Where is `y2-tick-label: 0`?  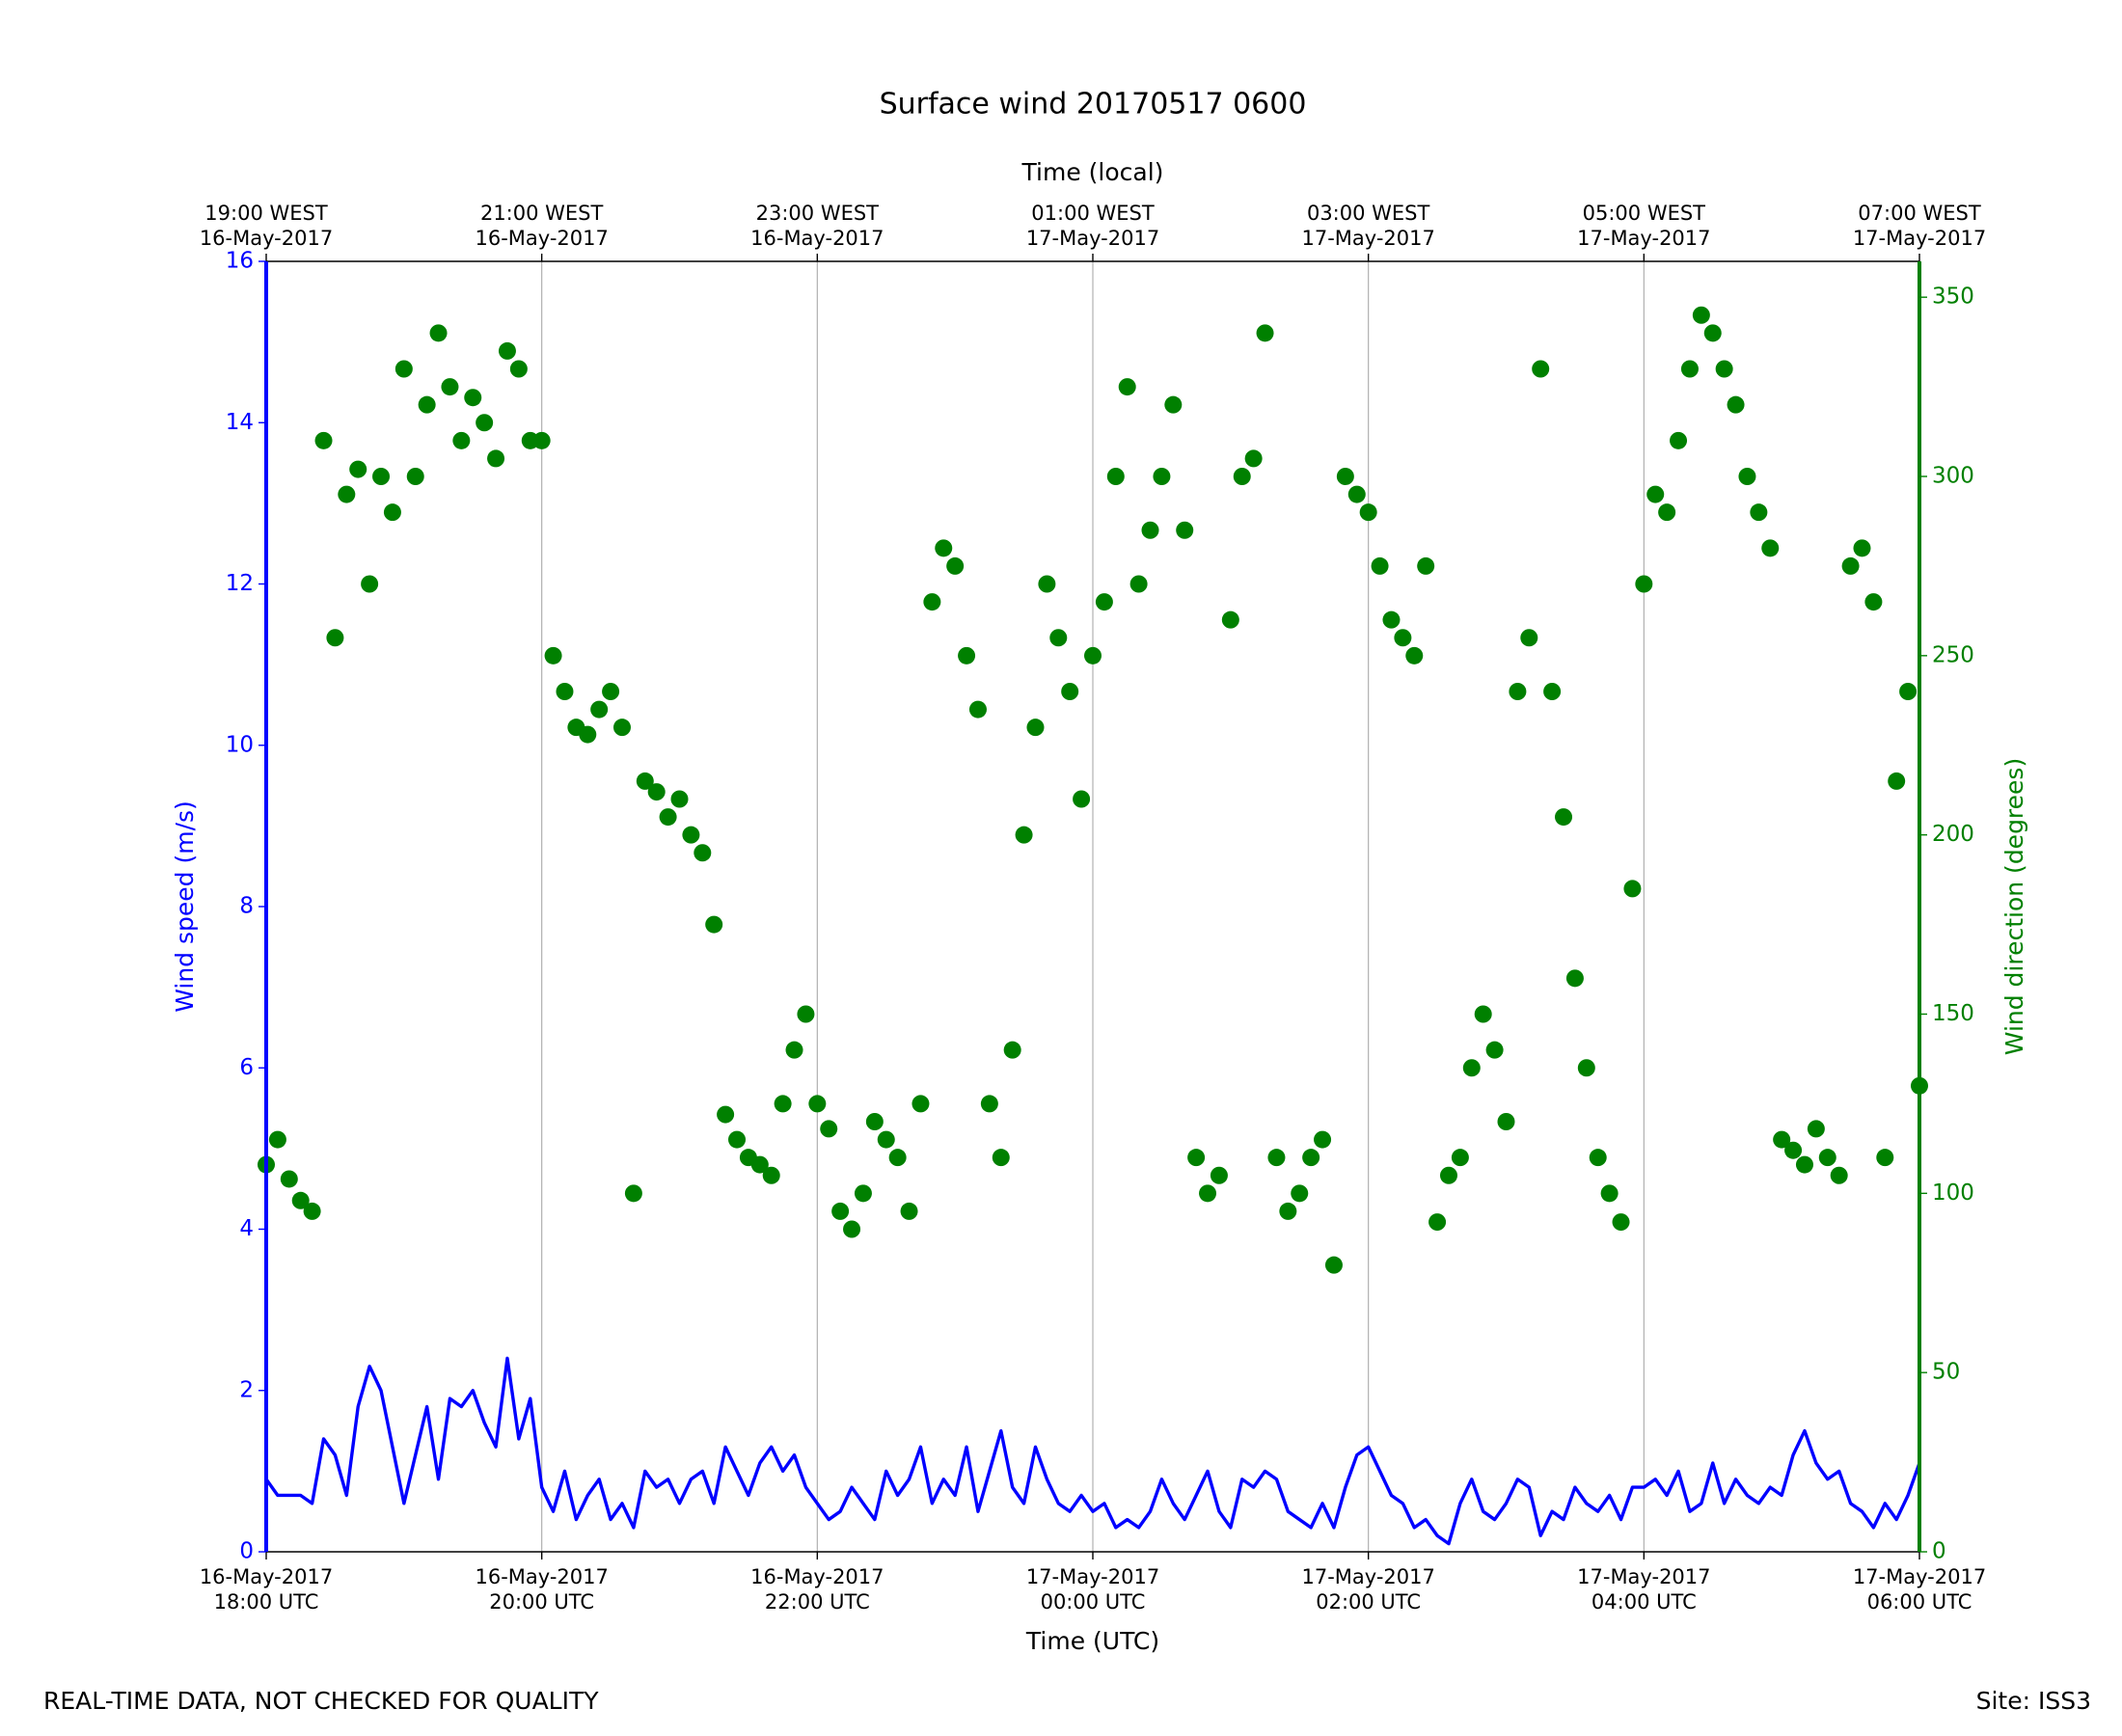
y2-tick-label: 0 is located at coordinates (1939, 1551).